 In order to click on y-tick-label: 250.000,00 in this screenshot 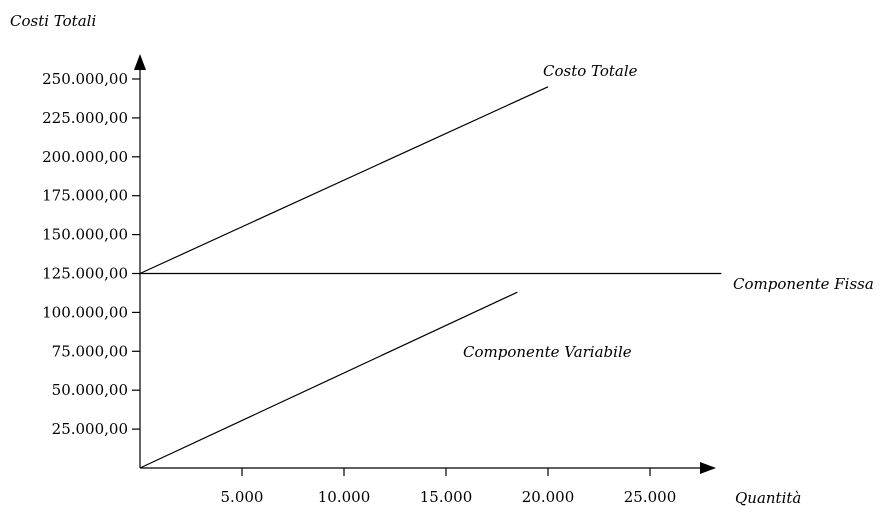, I will do `click(85, 79)`.